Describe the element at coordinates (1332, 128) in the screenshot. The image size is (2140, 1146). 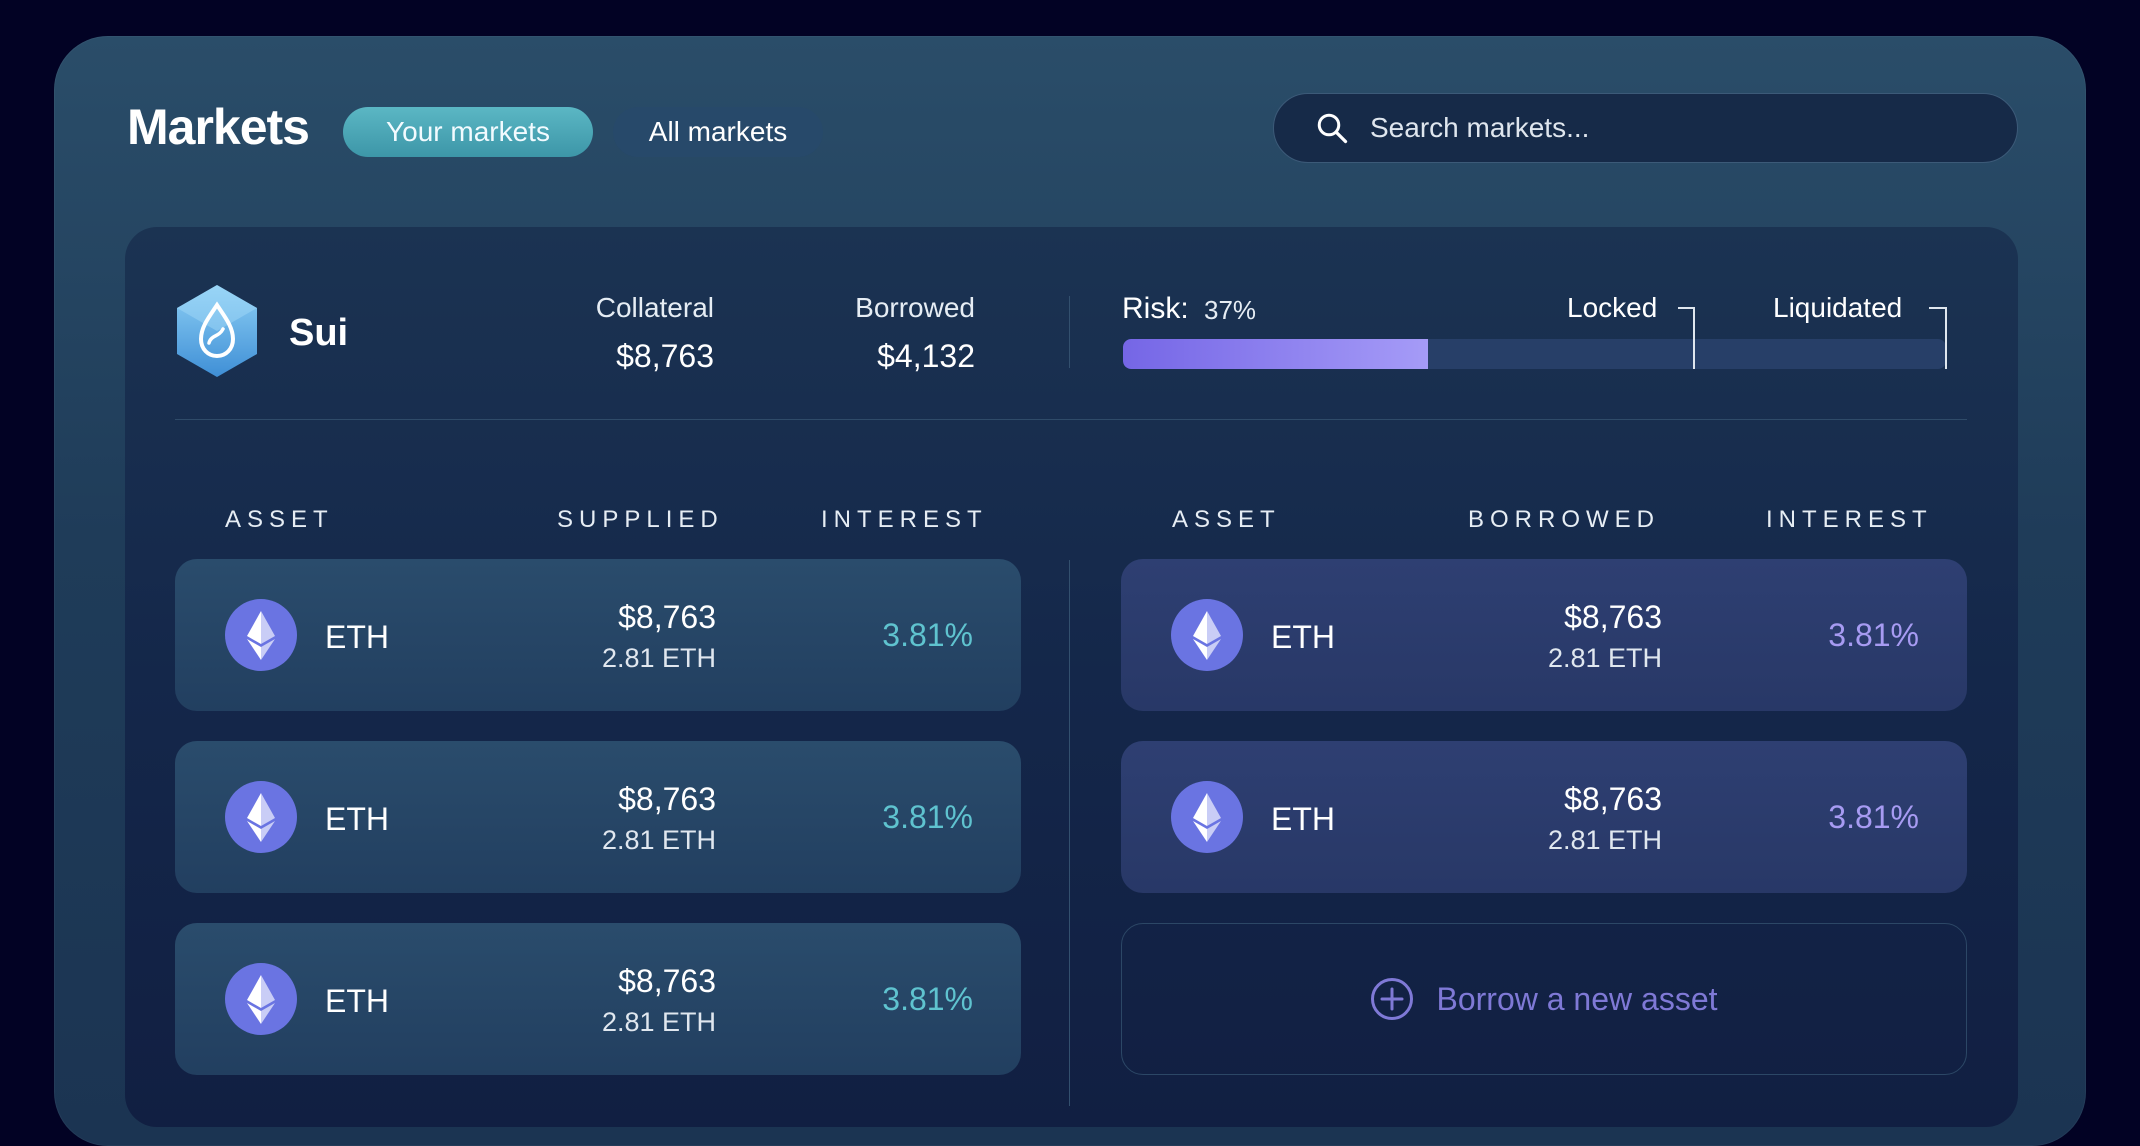
I see `search-icon` at that location.